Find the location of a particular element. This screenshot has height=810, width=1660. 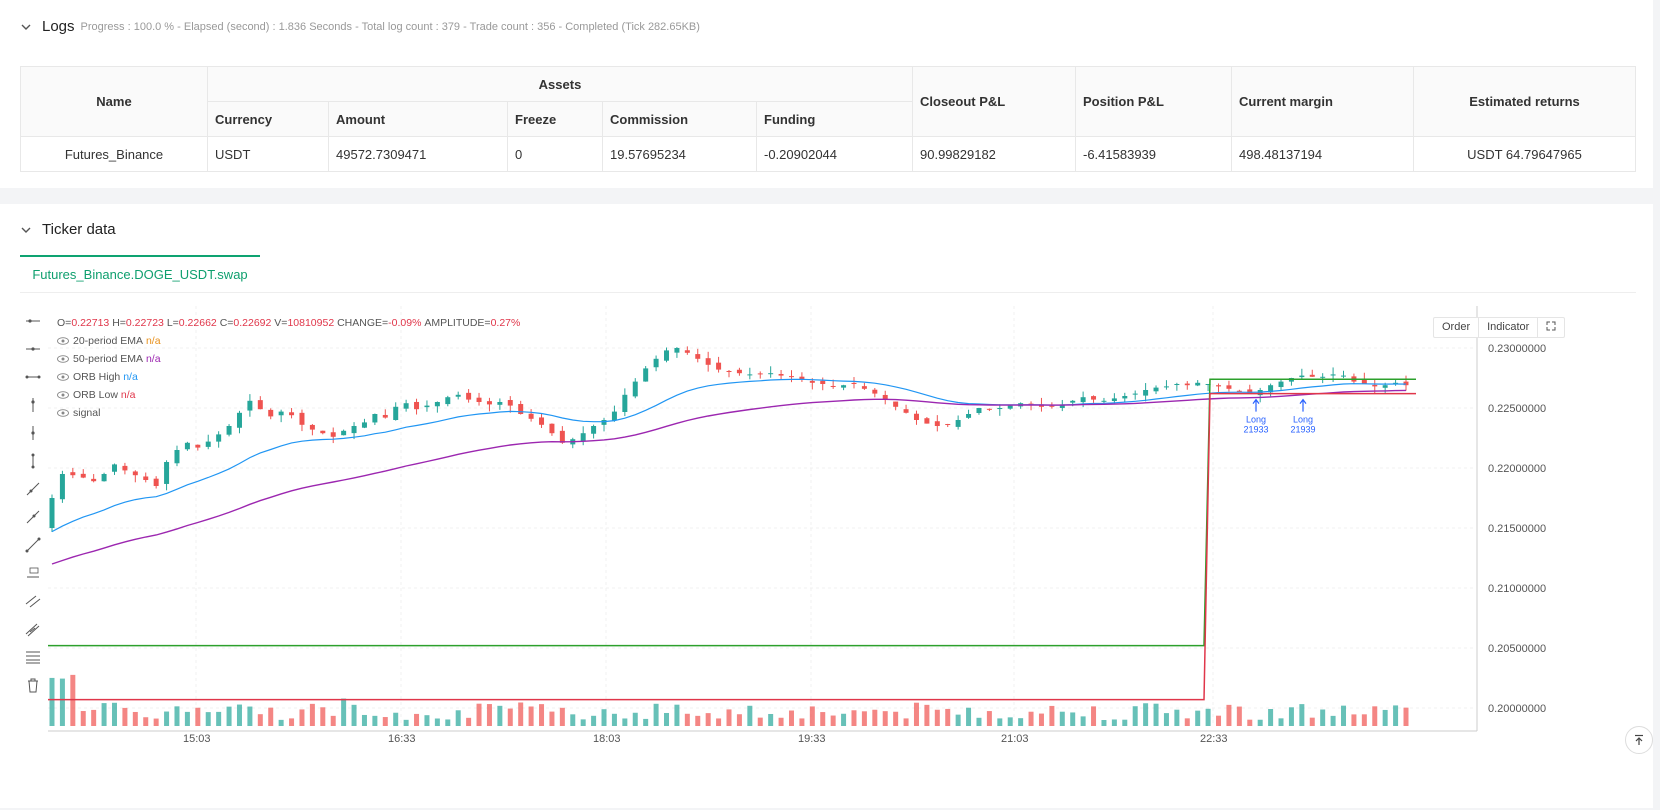

trash-icon is located at coordinates (33, 685).